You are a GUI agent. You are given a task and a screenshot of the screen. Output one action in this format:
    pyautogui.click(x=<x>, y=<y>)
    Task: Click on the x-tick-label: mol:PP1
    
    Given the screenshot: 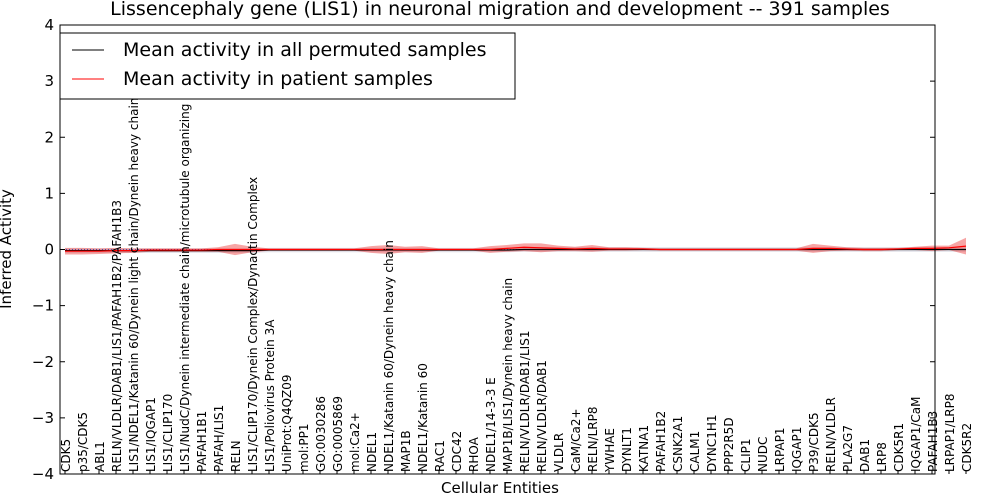 What is the action you would take?
    pyautogui.click(x=304, y=447)
    